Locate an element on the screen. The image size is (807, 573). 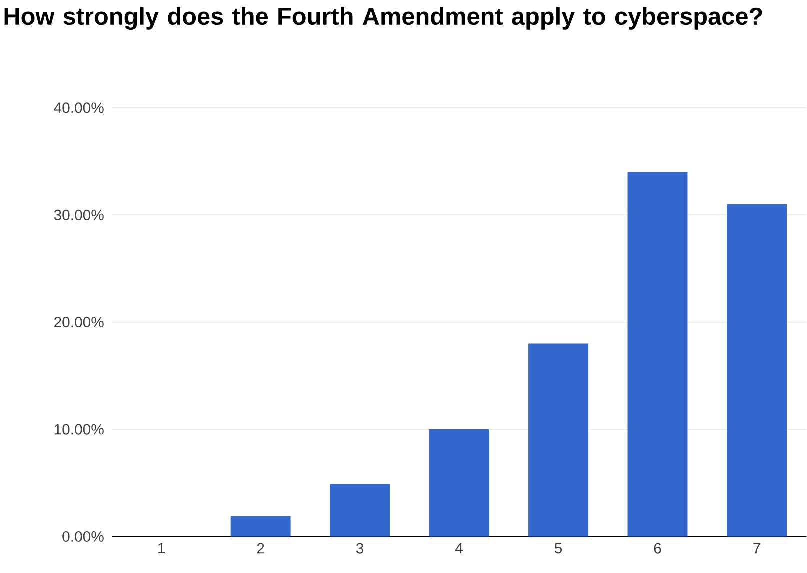
x-tick-label: 7 is located at coordinates (757, 548).